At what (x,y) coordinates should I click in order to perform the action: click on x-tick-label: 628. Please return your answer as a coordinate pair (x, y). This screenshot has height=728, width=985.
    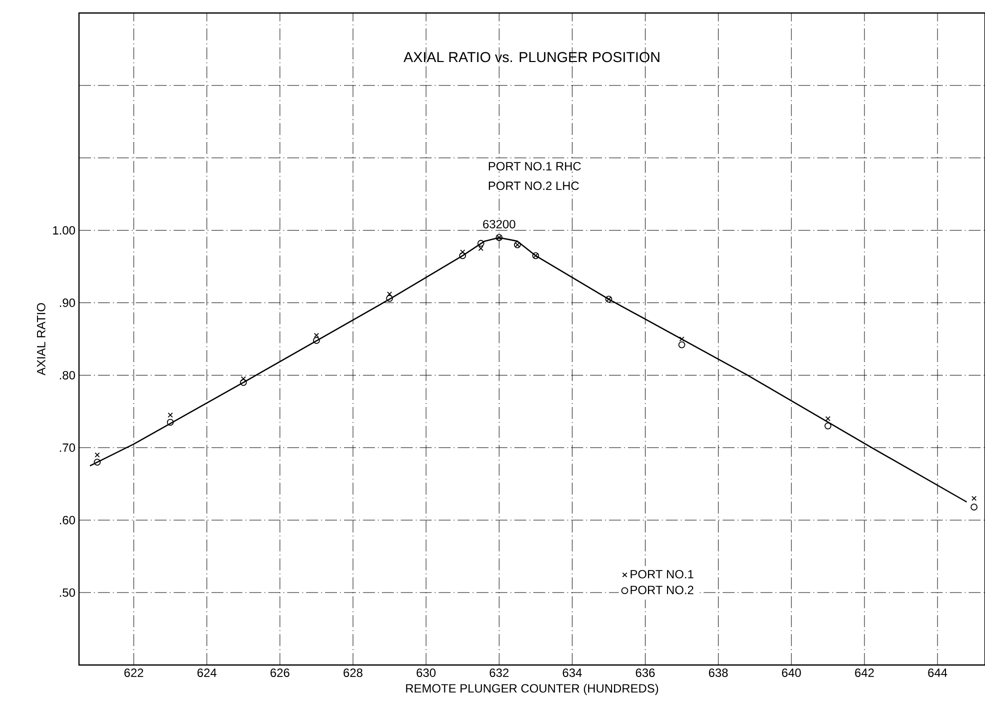
    Looking at the image, I should click on (353, 672).